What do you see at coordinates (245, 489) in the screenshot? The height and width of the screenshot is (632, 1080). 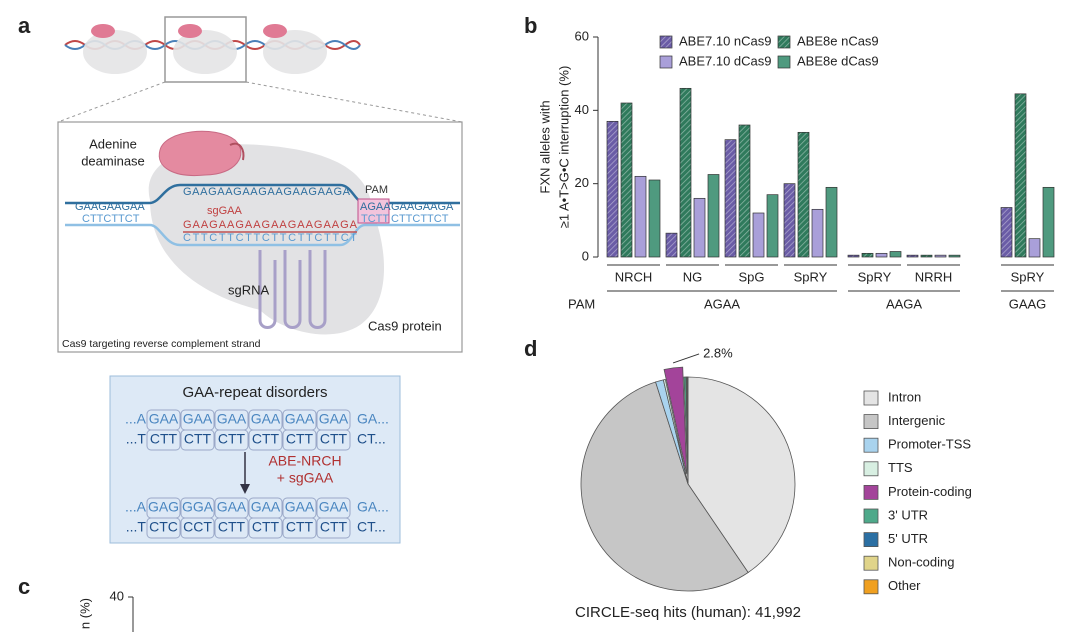 I see `arrow-head` at bounding box center [245, 489].